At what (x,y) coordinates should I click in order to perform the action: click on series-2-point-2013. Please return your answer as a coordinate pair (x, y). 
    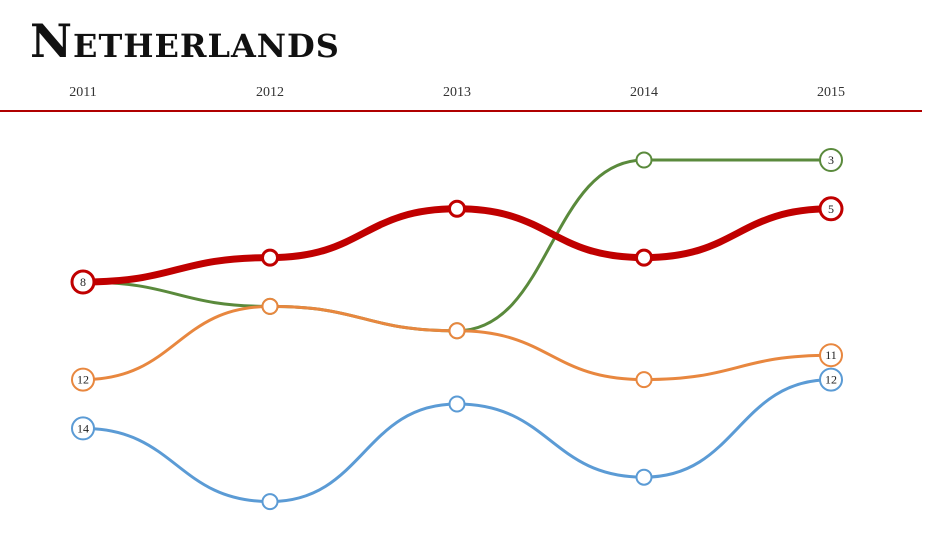
    Looking at the image, I should click on (457, 331).